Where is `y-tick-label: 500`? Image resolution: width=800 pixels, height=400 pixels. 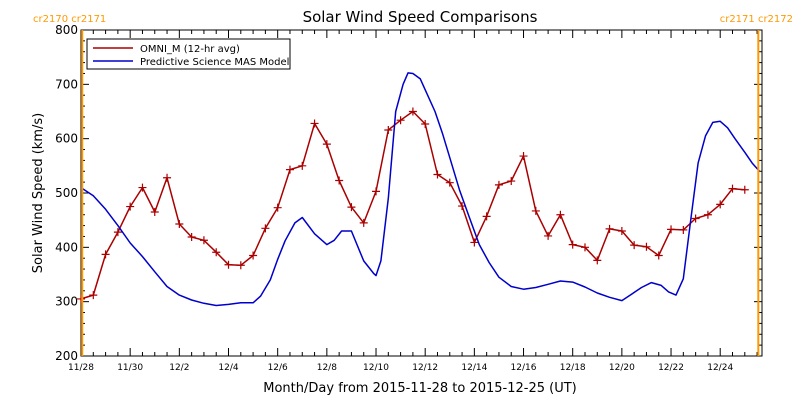
y-tick-label: 500 is located at coordinates (66, 193).